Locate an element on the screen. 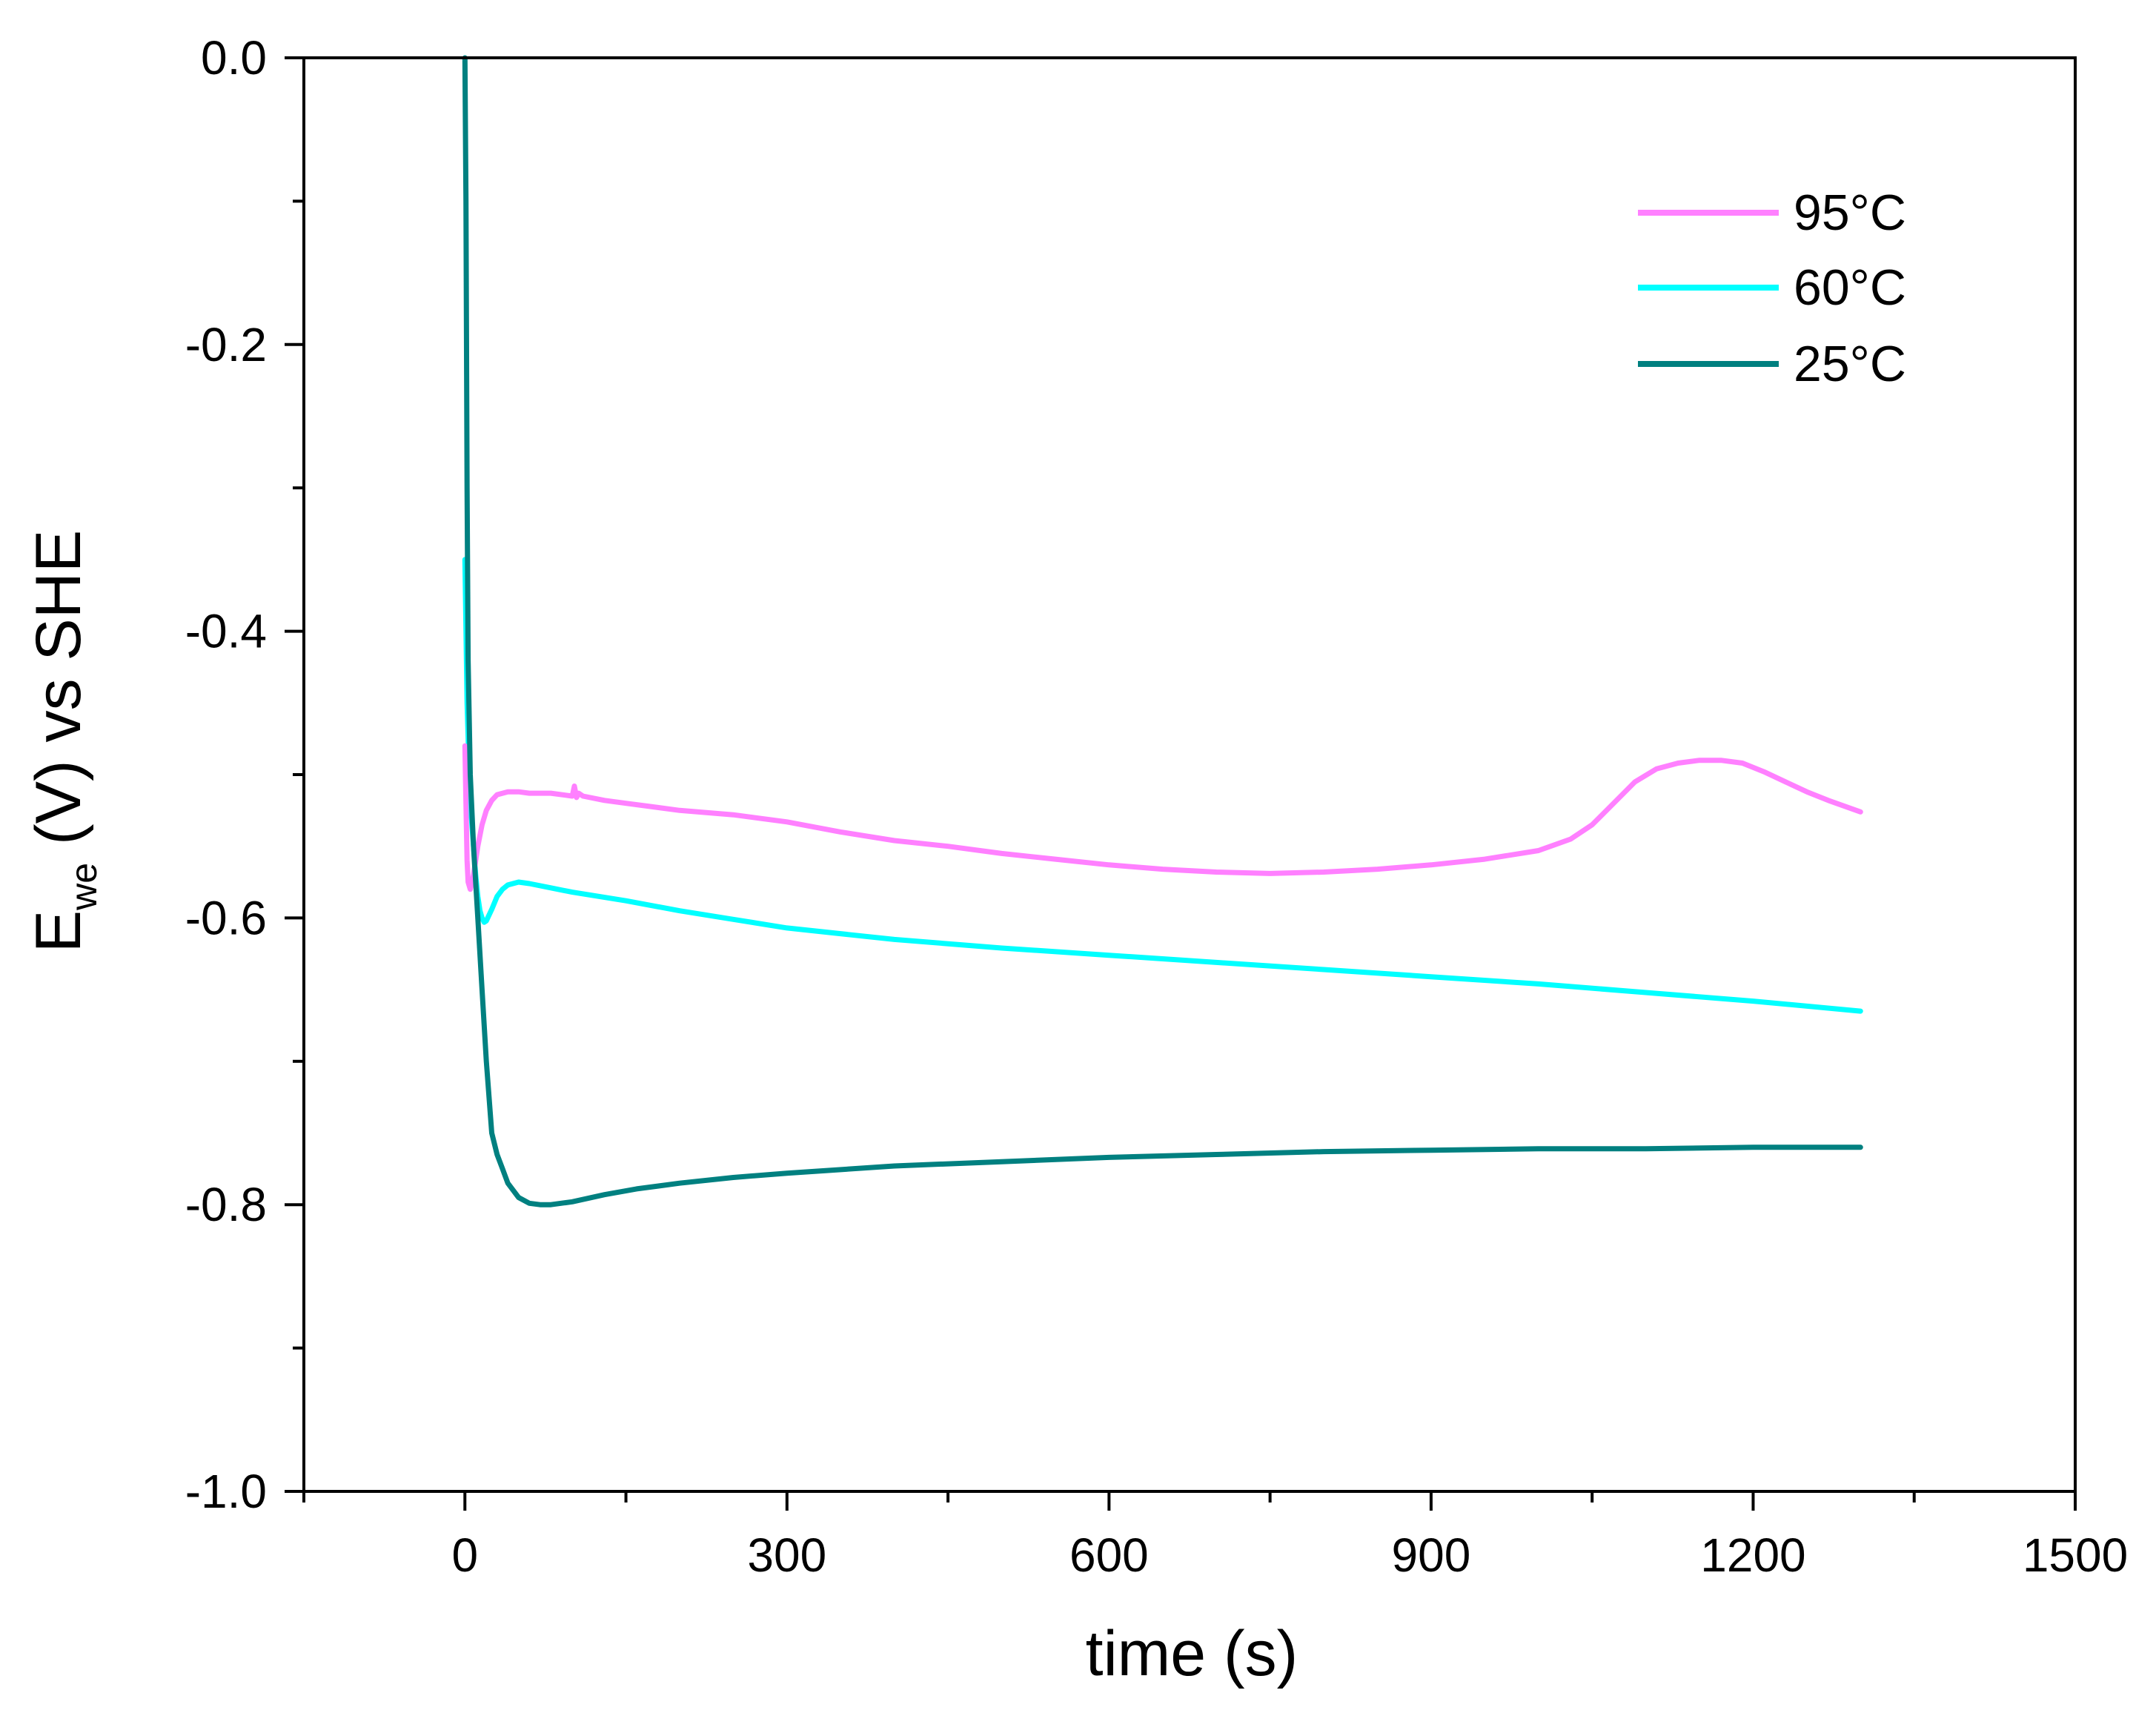 The image size is (2156, 1736). svg-text: Ewe (V) vs SHE is located at coordinates (64, 742).